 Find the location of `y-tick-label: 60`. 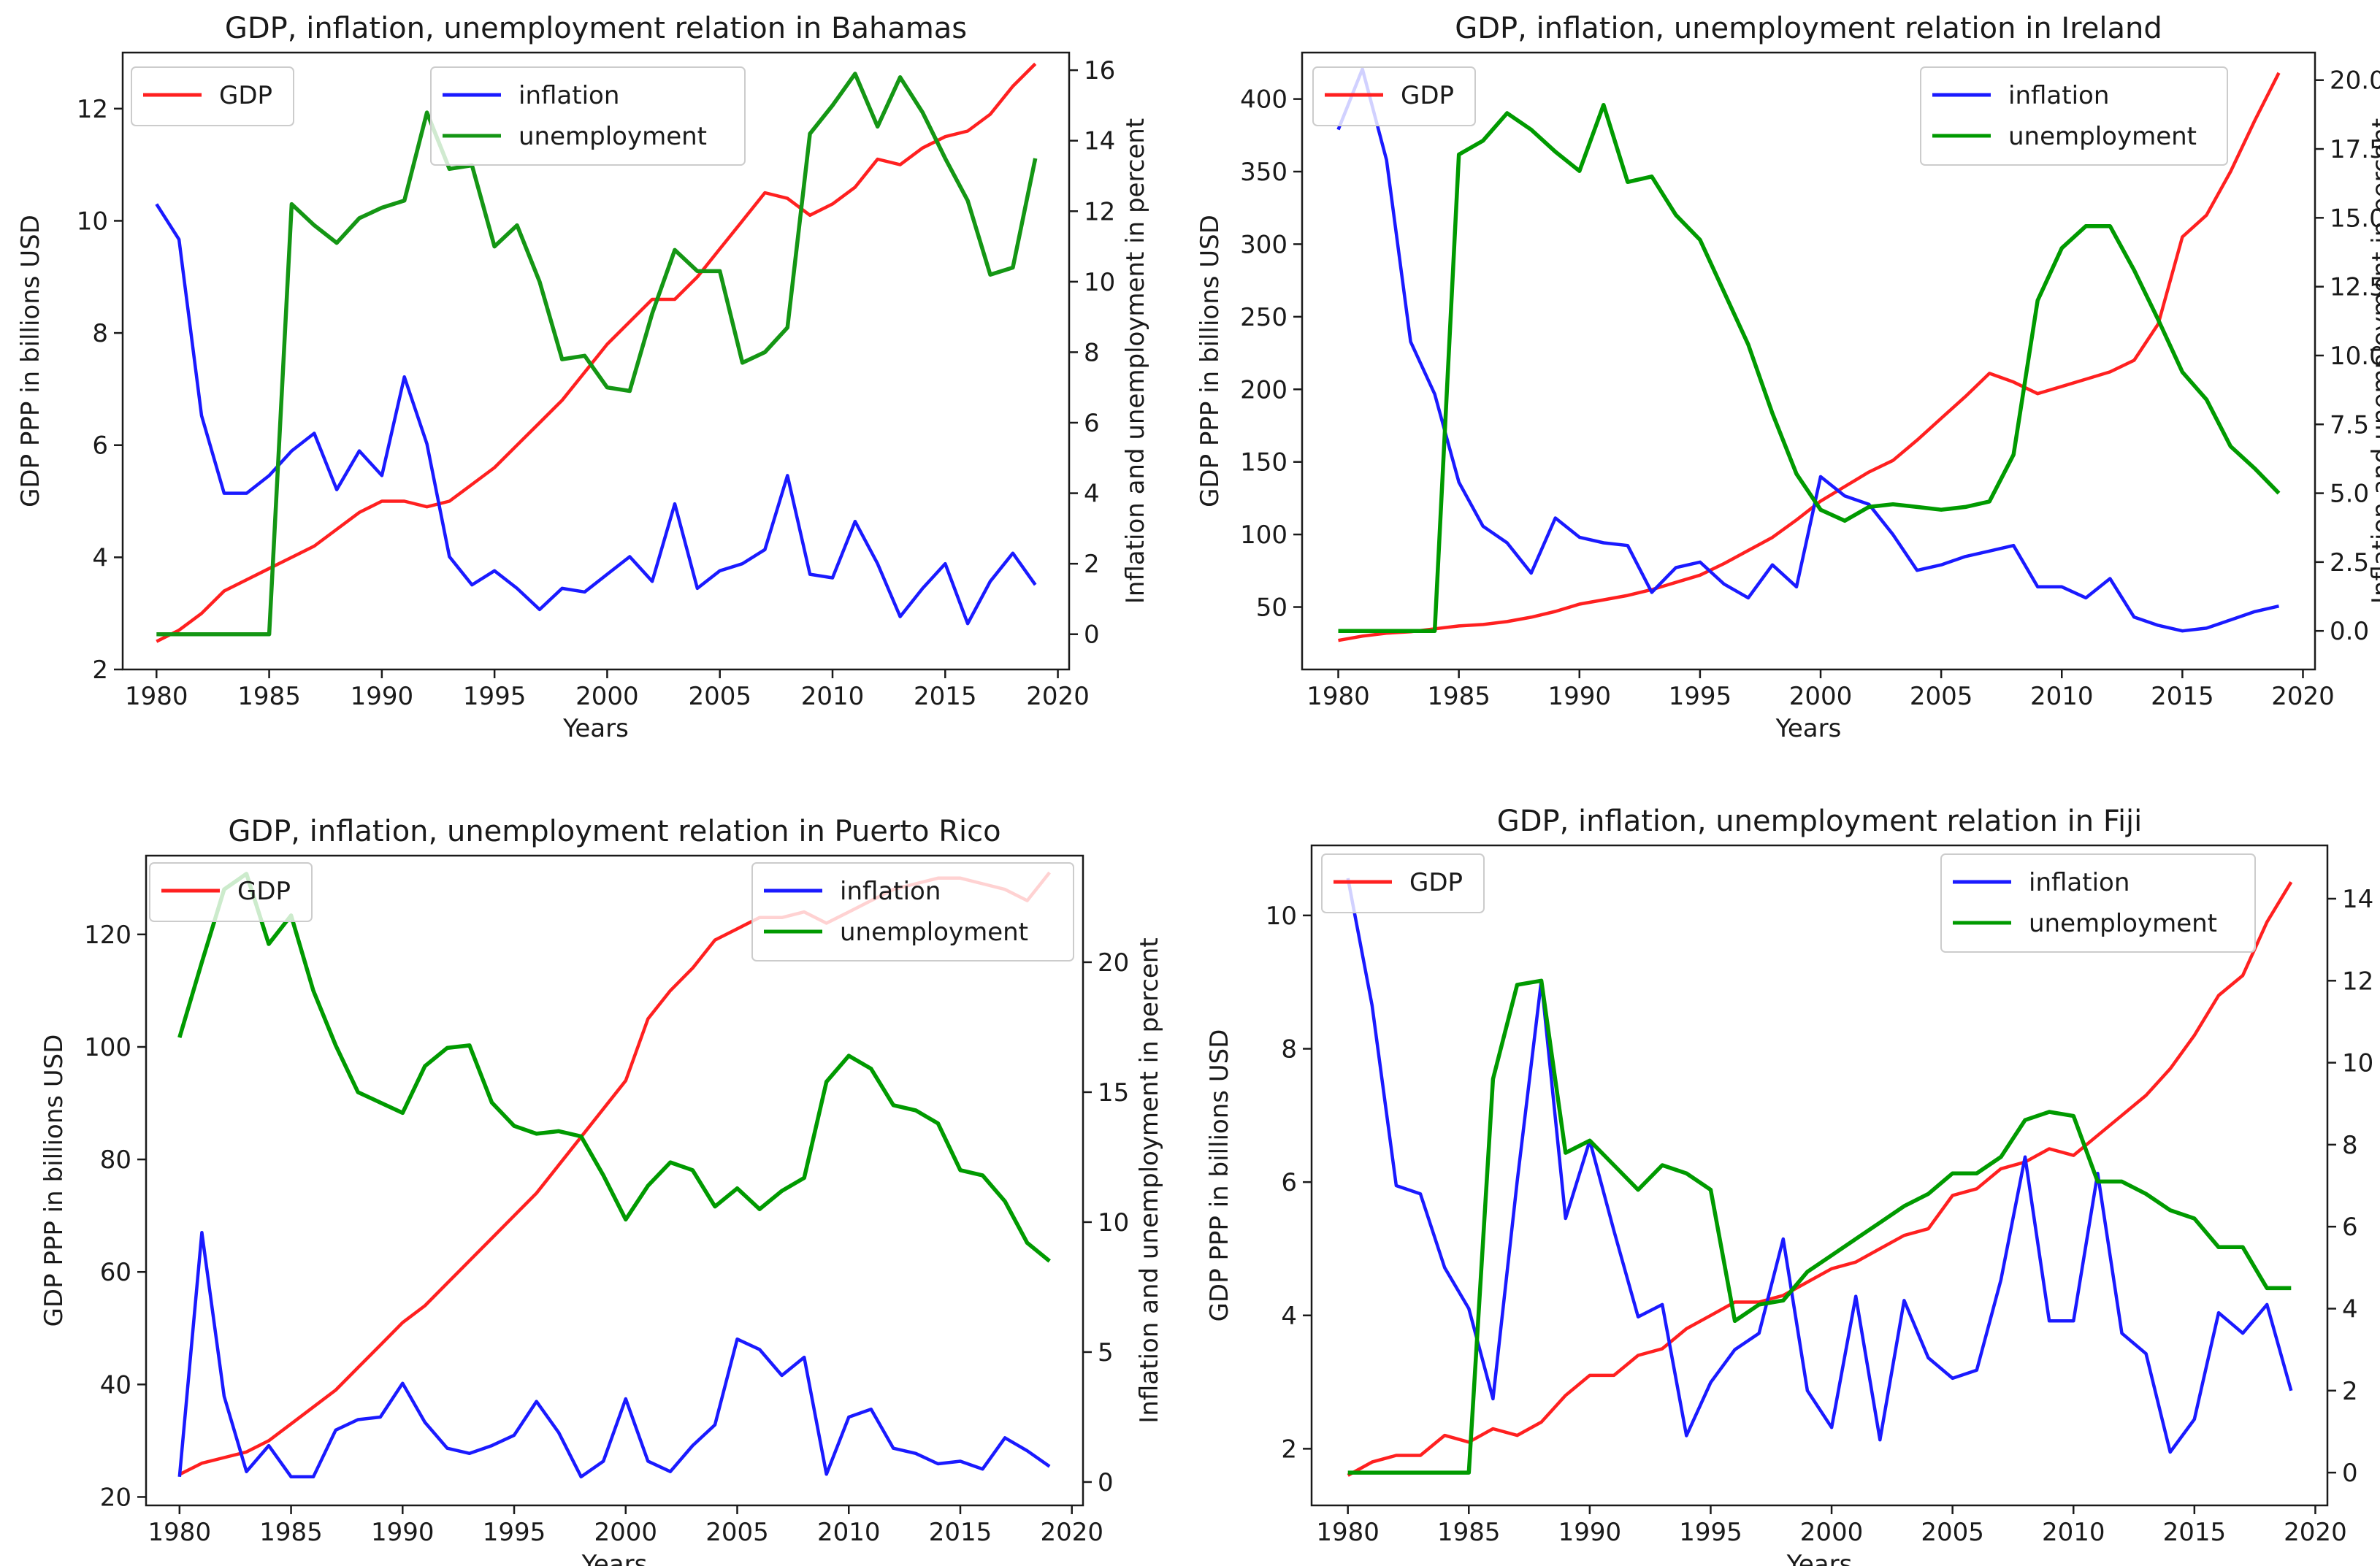

y-tick-label: 60 is located at coordinates (115, 1272).